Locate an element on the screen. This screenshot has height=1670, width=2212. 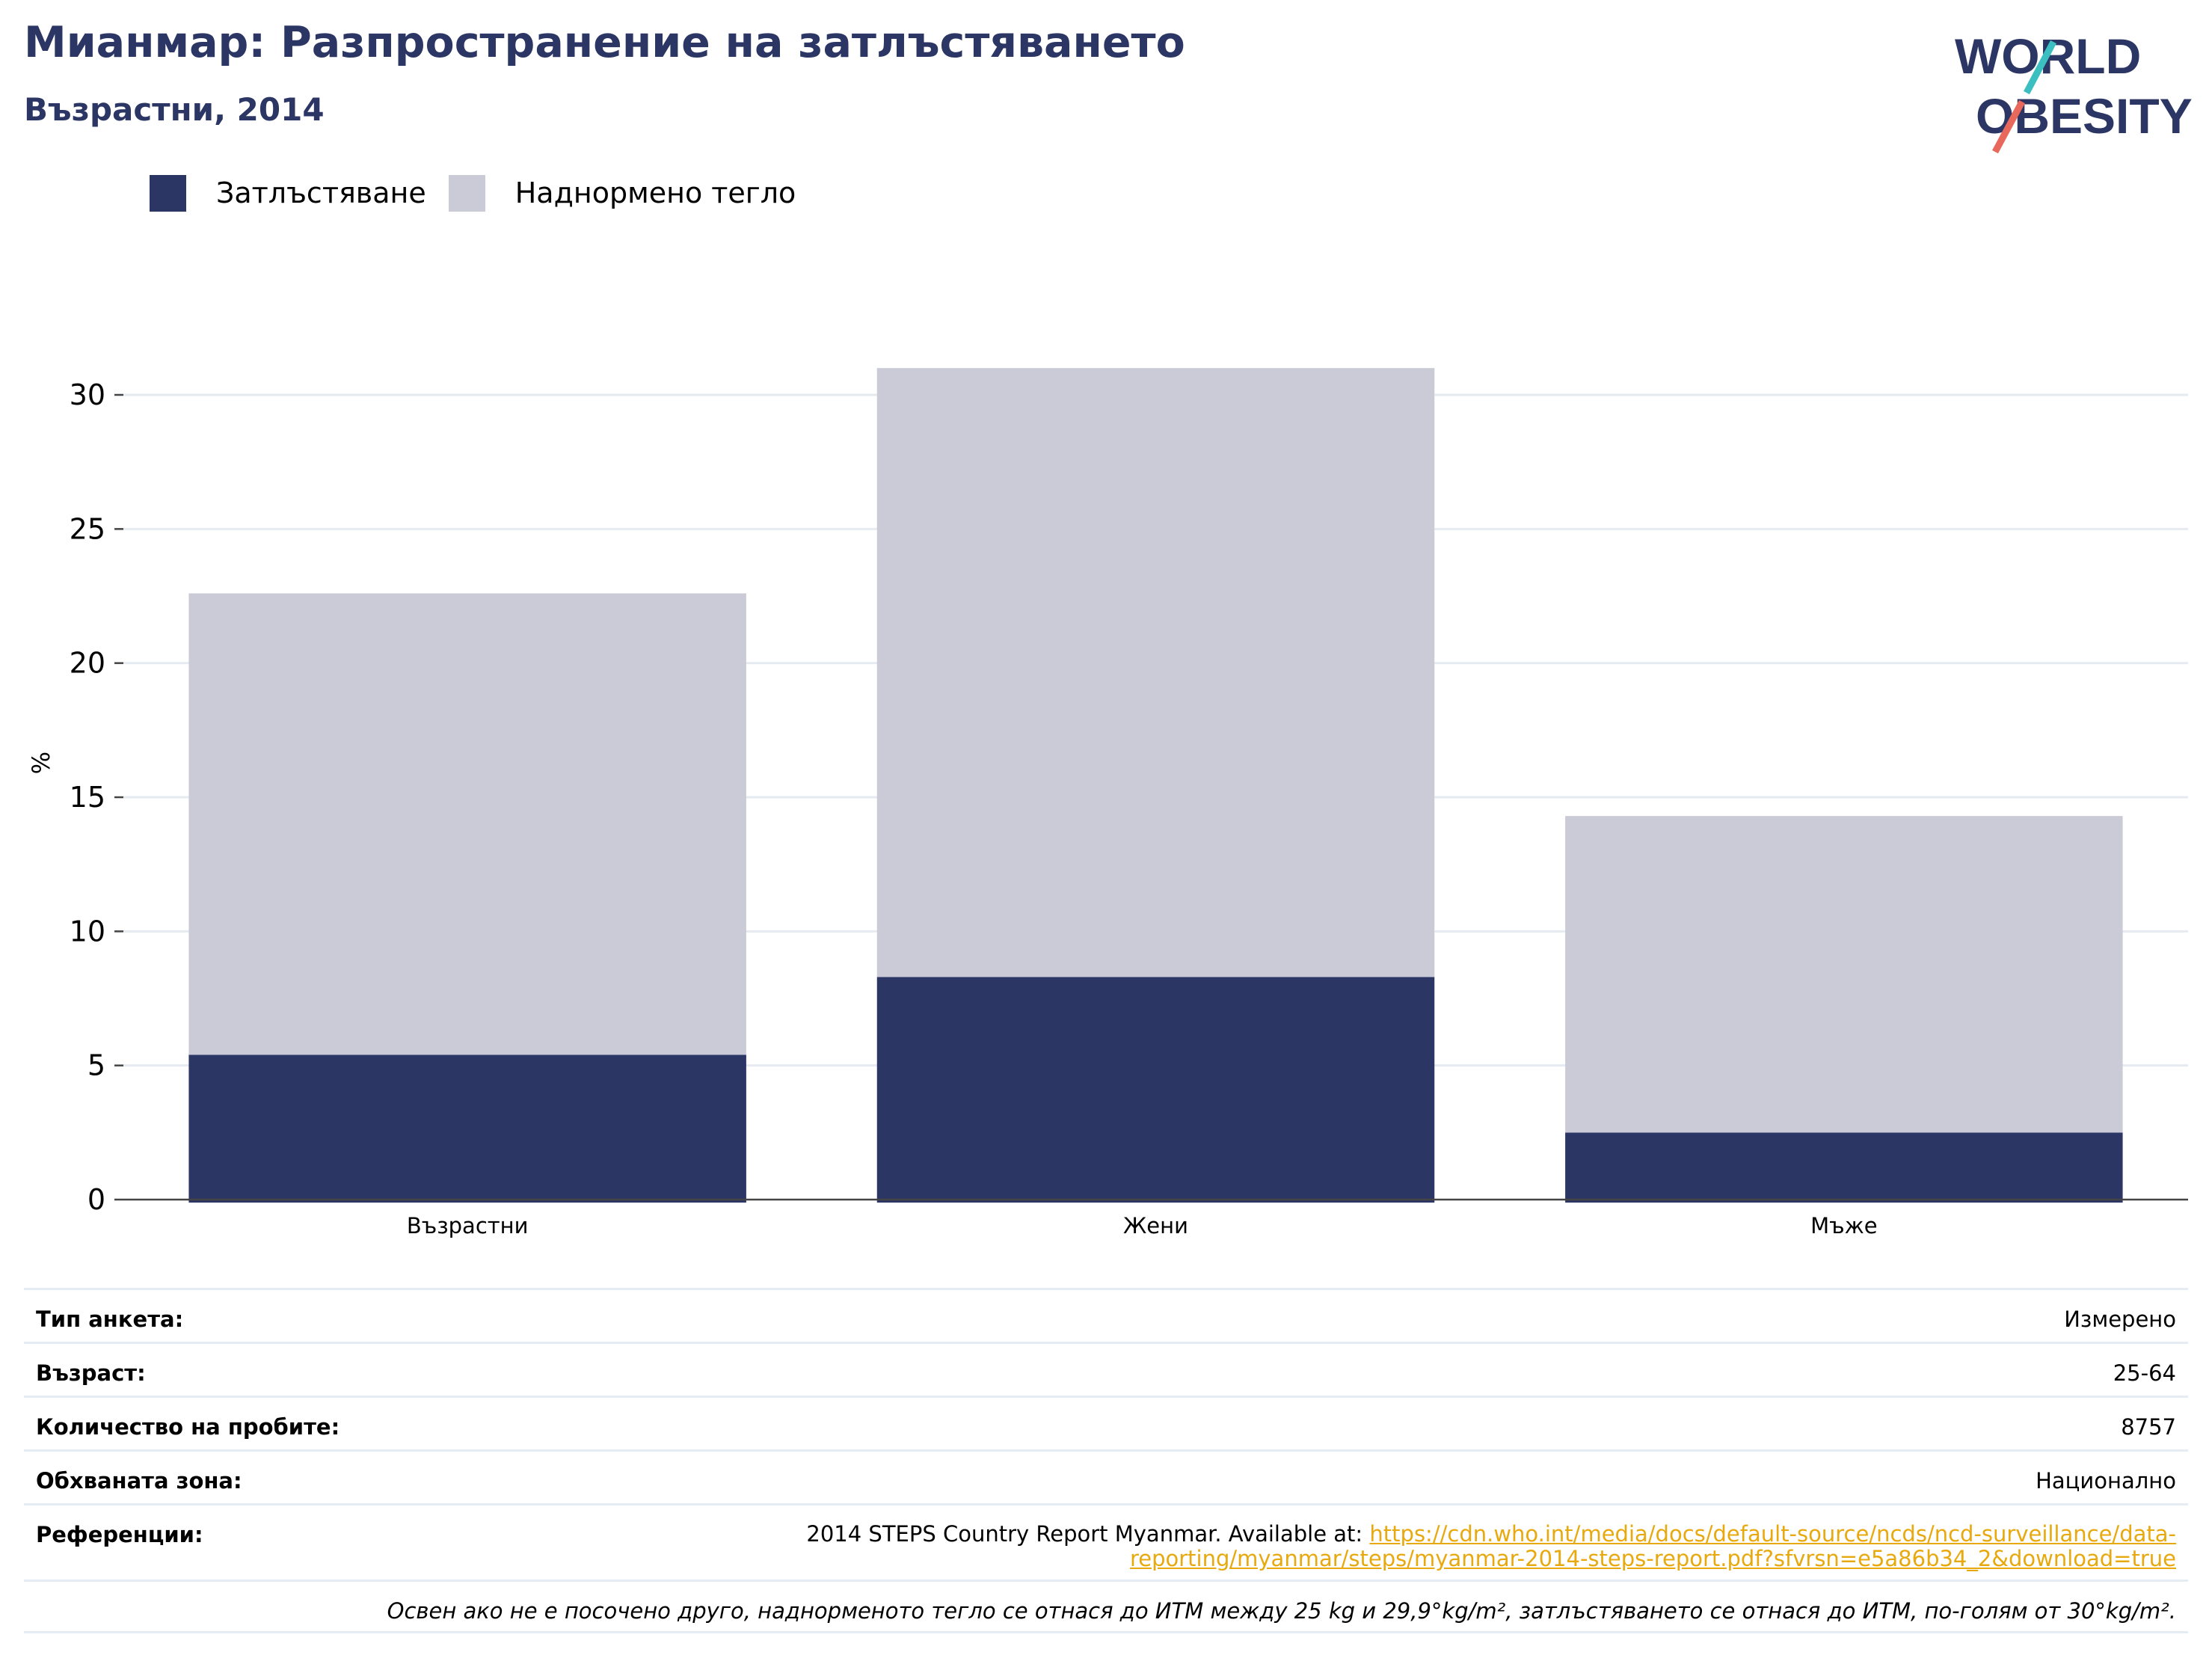
legend-swatch-obesity is located at coordinates (168, 193).